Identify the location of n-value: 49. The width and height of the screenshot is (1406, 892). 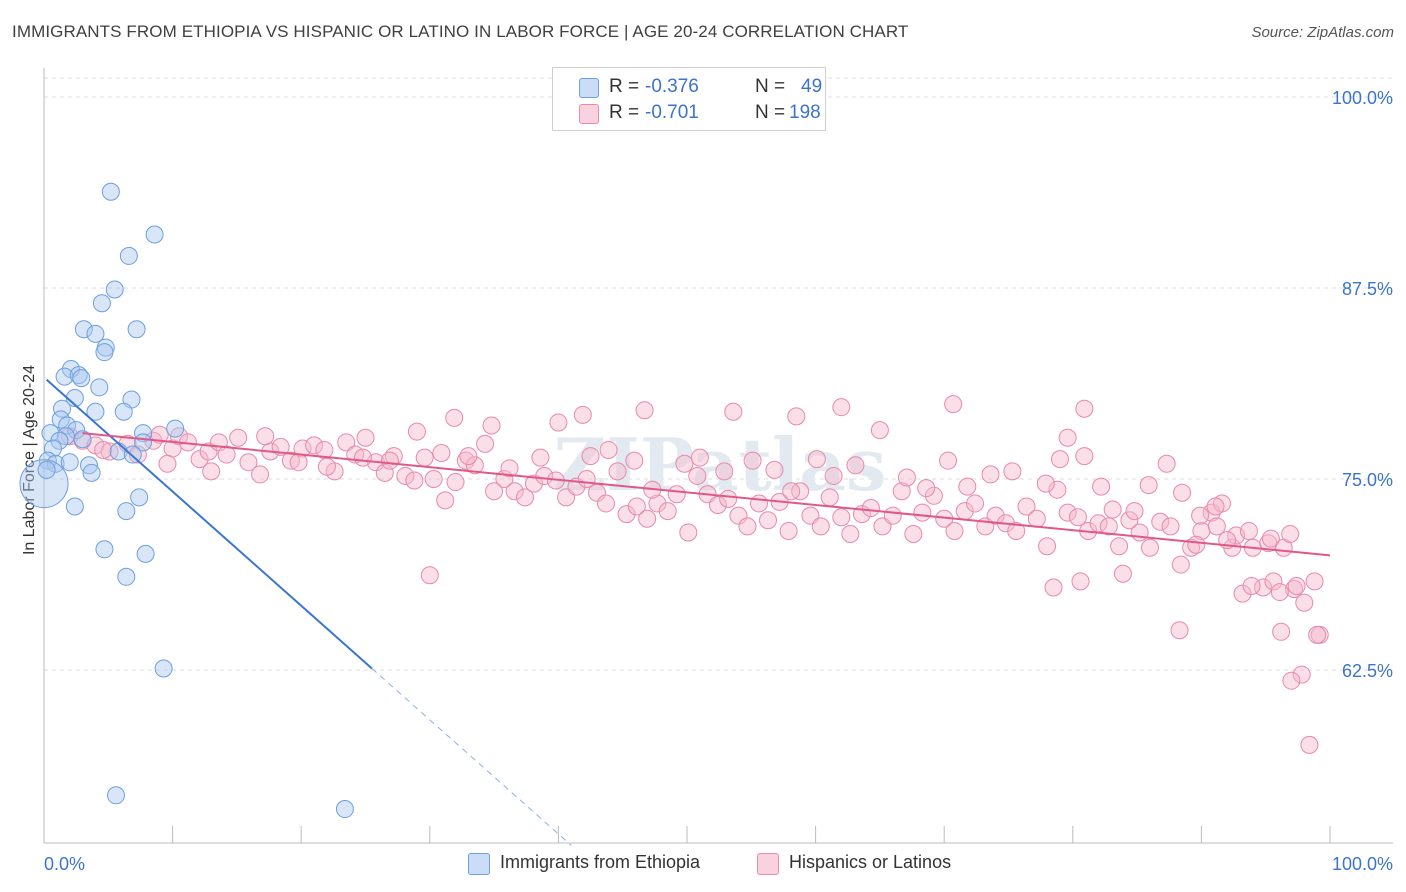
(812, 86).